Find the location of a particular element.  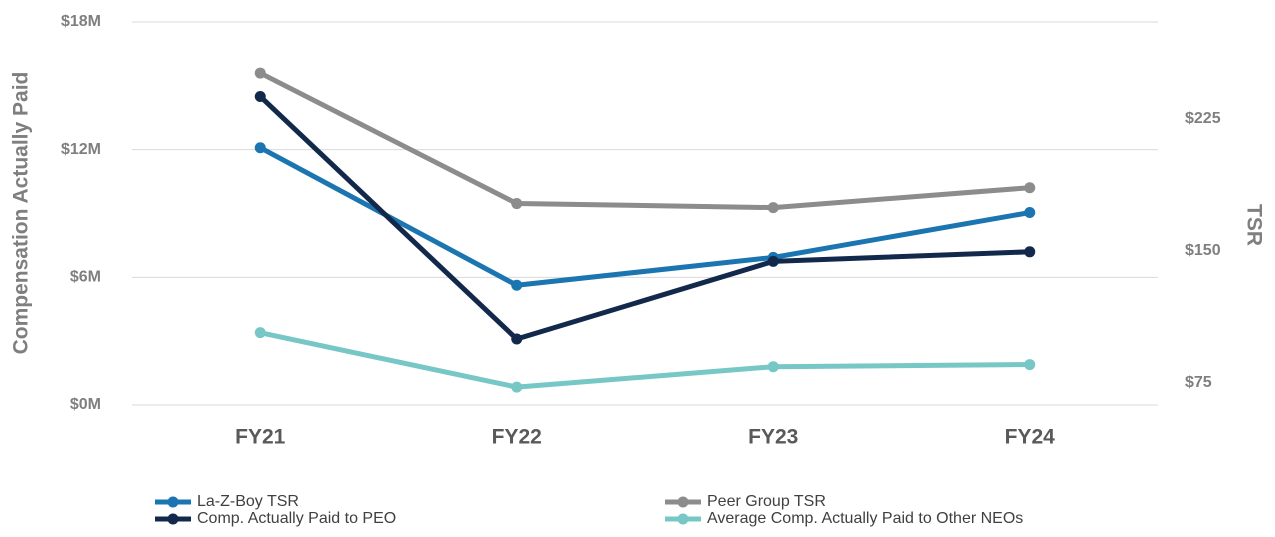

x-tick-label: FY24 is located at coordinates (1030, 437).